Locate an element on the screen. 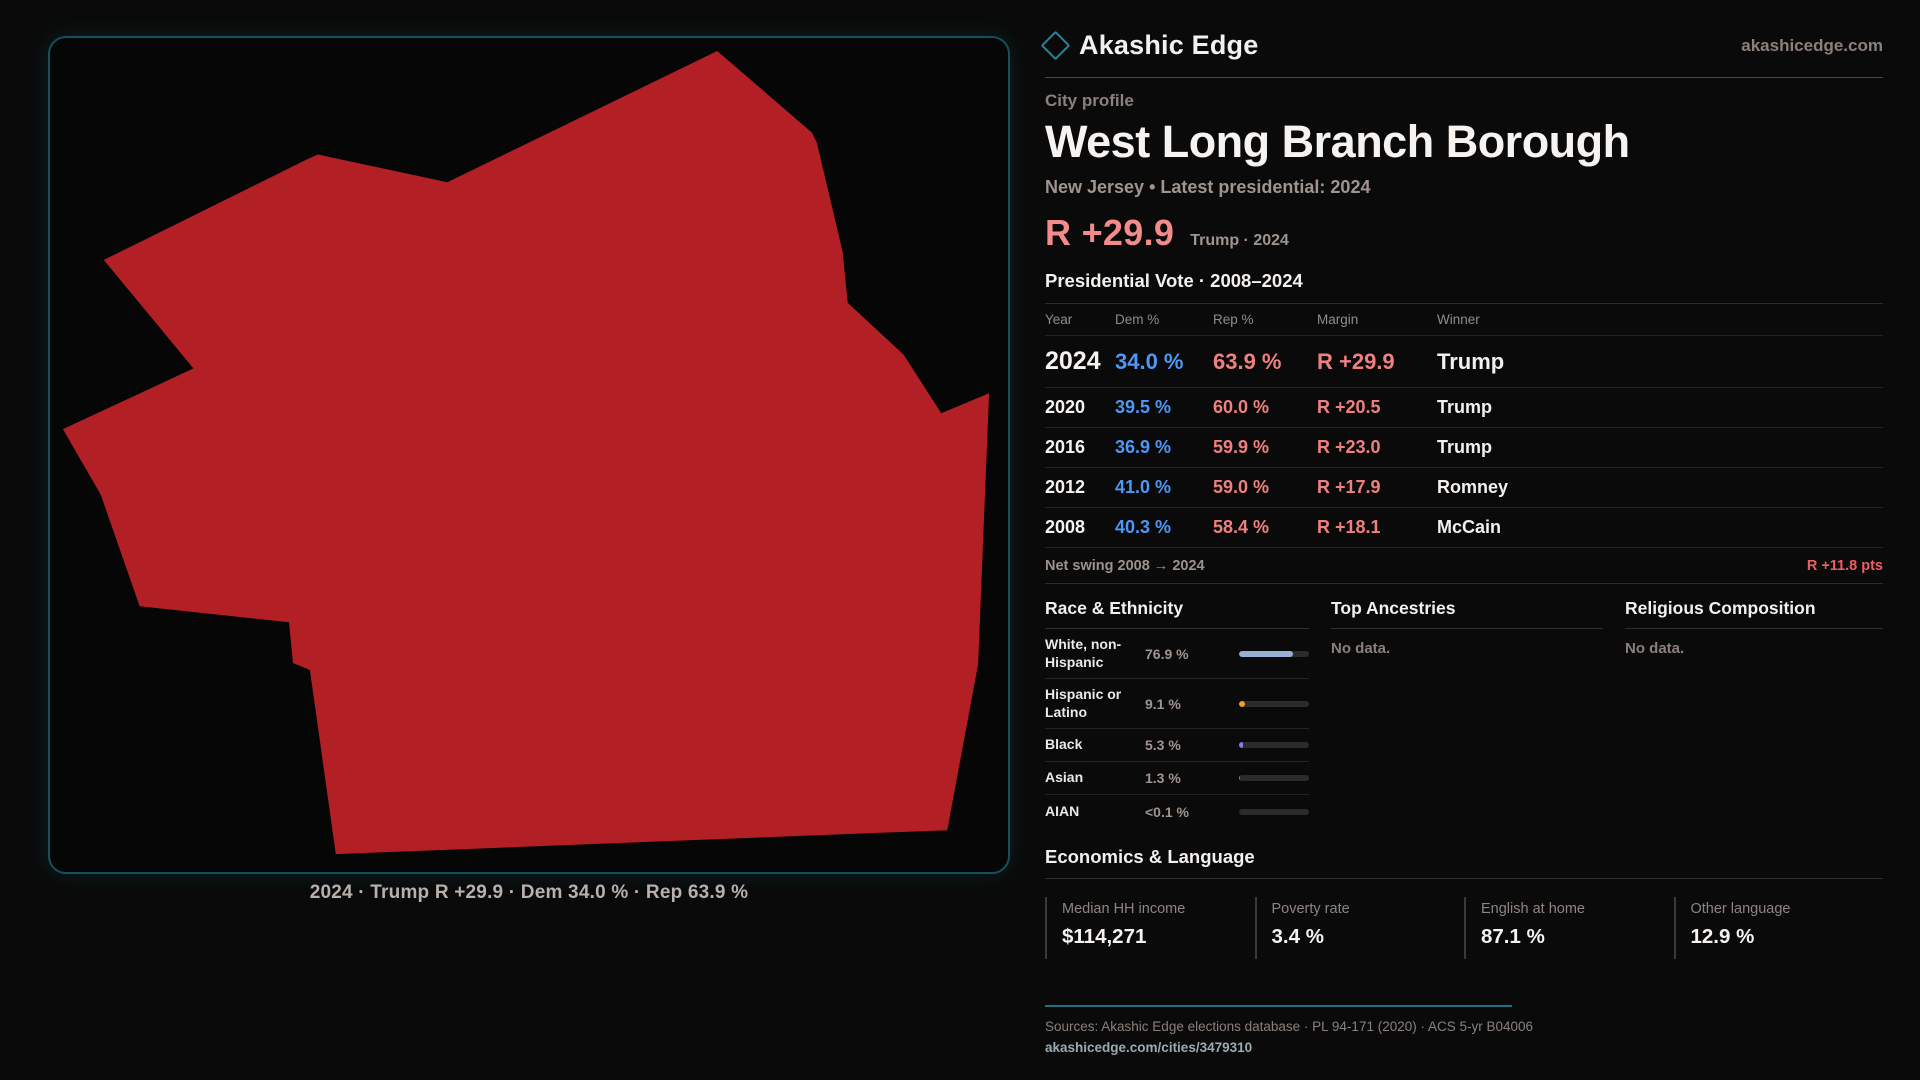  brand: Akashic Edge is located at coordinates (1149, 45).